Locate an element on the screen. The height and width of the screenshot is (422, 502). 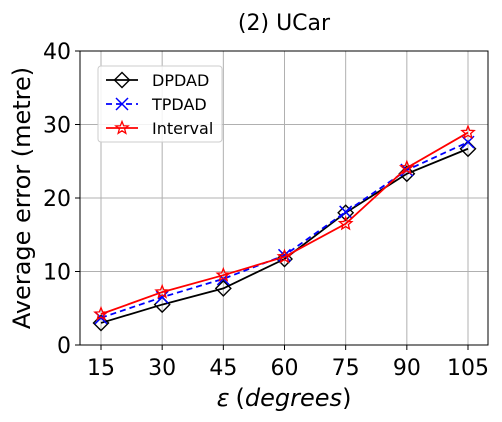
x-tick-label: 60 is located at coordinates (285, 368).